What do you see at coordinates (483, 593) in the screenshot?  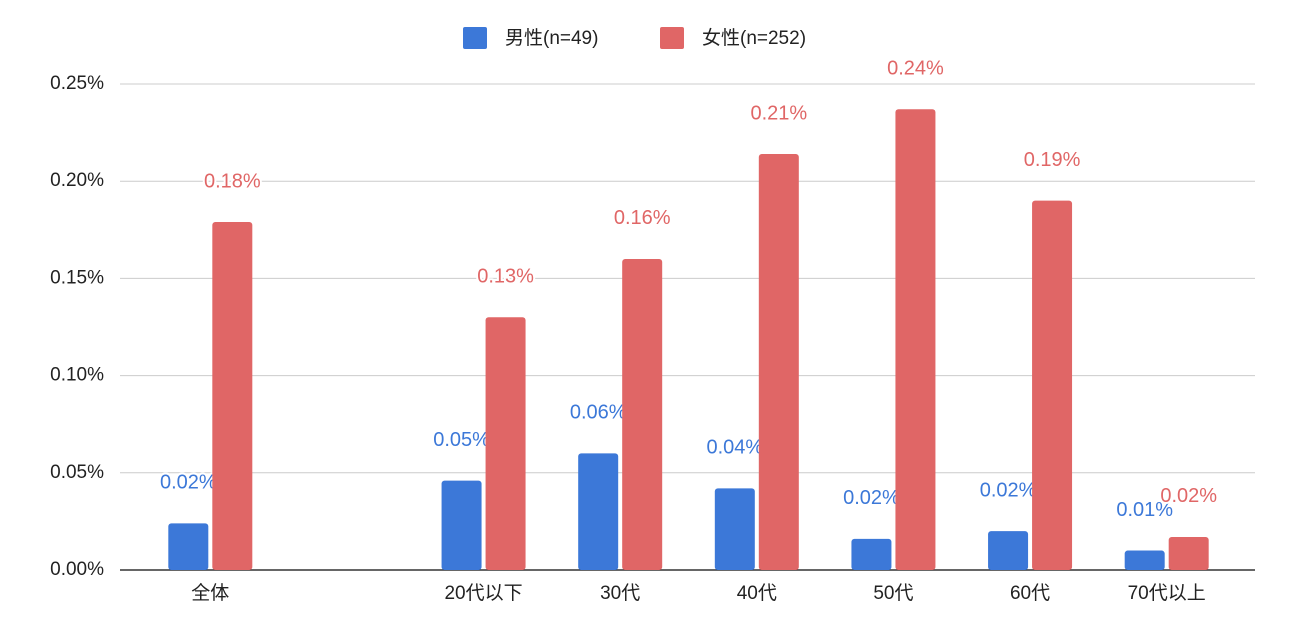 I see `x-tick-label: 20代以下` at bounding box center [483, 593].